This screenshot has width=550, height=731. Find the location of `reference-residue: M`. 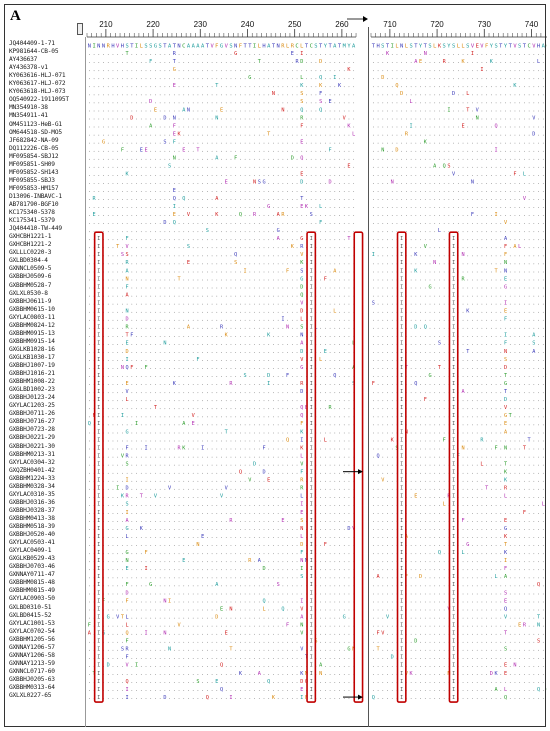

reference-residue: M is located at coordinates (345, 47).